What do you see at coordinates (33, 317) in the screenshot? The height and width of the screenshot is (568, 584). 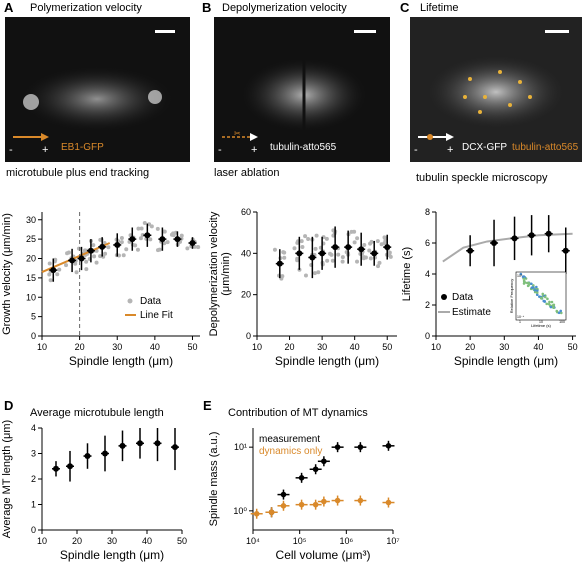 I see `y-tick-label: 5` at bounding box center [33, 317].